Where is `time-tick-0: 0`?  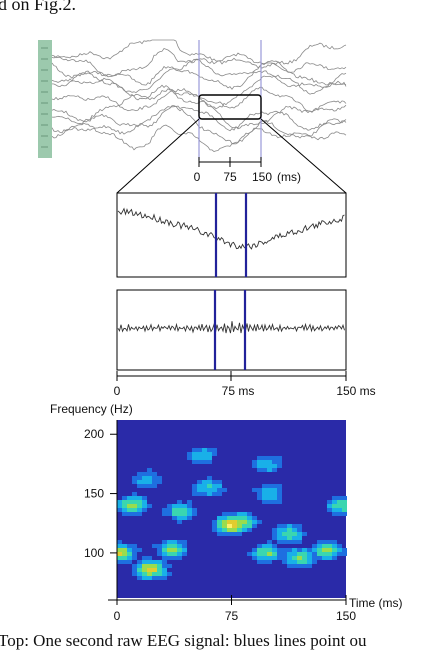 time-tick-0: 0 is located at coordinates (117, 391).